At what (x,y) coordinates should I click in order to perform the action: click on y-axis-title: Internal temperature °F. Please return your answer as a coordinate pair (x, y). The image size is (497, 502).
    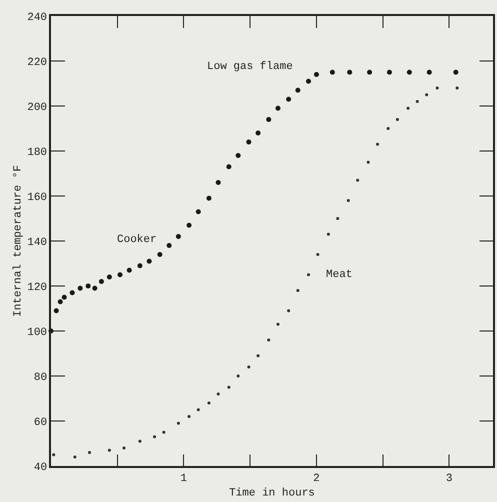
    Looking at the image, I should click on (18, 241).